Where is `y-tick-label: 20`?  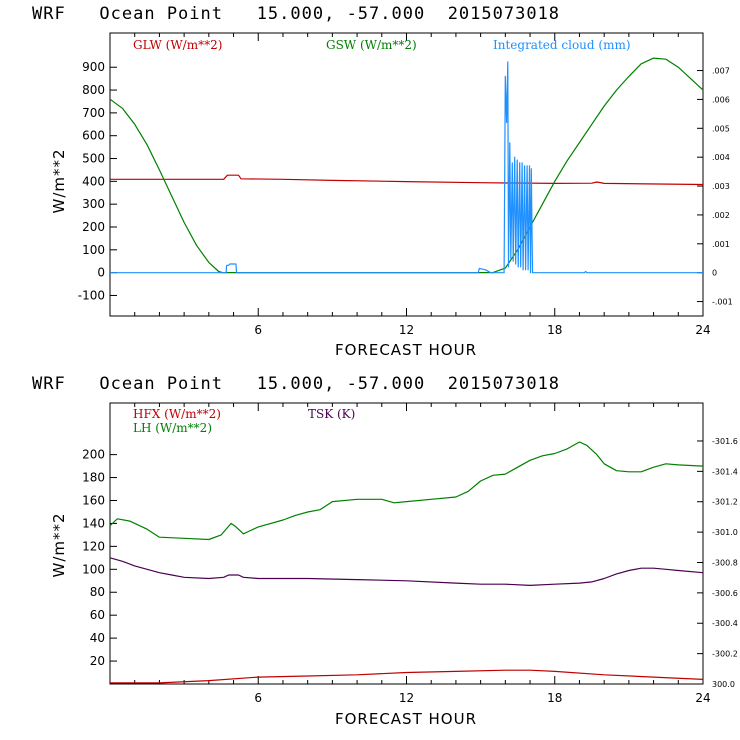
y-tick-label: 20 is located at coordinates (97, 661).